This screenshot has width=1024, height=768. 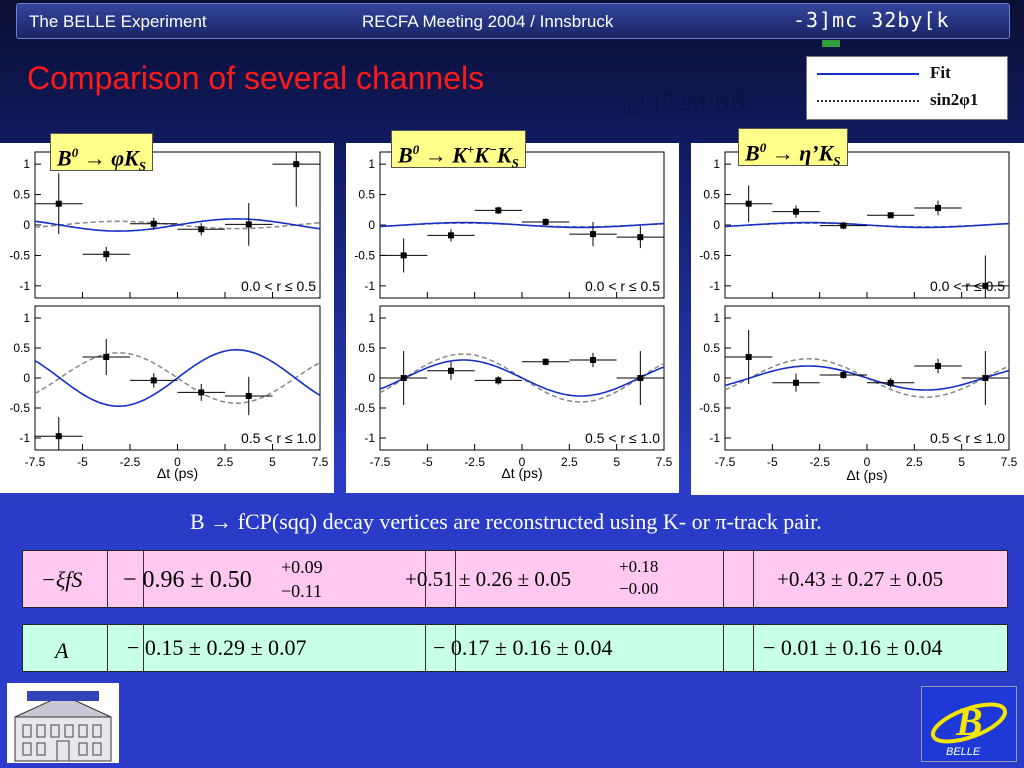 What do you see at coordinates (488, 579) in the screenshot?
I see `value-s-kkks: +0.51 ± 0.26 ± 0.05` at bounding box center [488, 579].